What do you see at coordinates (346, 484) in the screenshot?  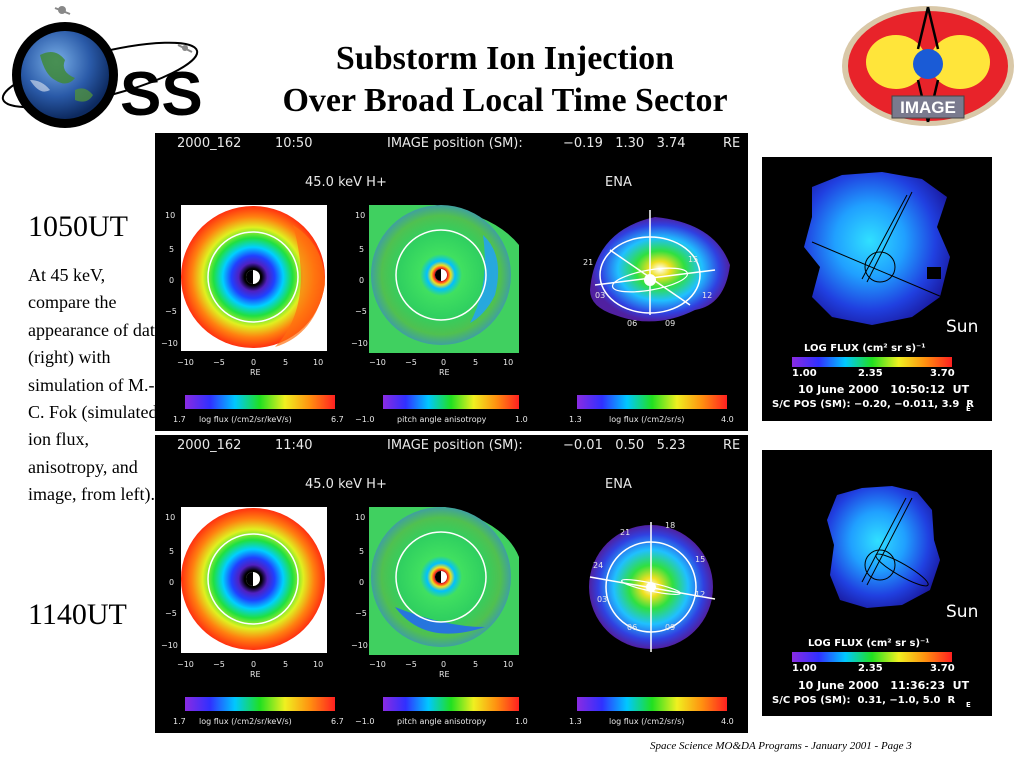 I see `panel-energy: 45.0 keV H+` at bounding box center [346, 484].